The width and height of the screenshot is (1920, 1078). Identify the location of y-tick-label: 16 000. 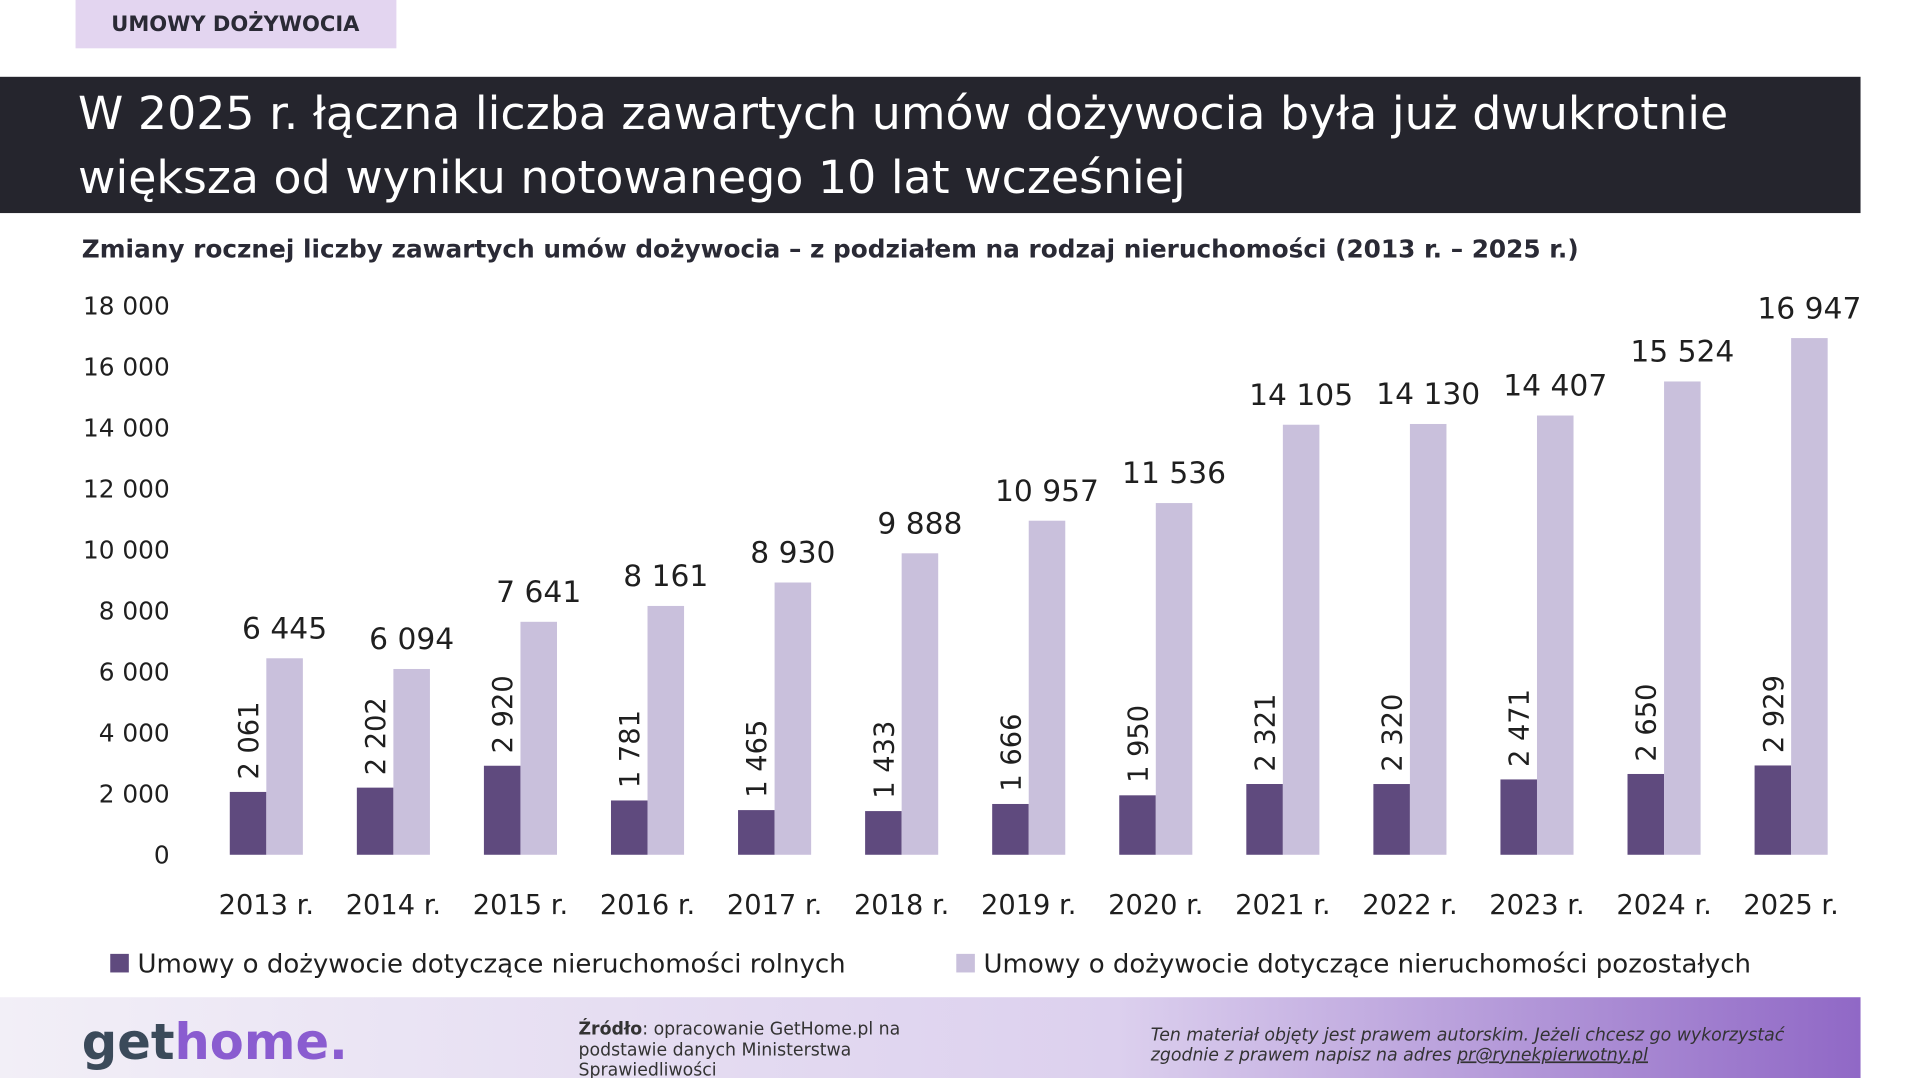
(126, 367).